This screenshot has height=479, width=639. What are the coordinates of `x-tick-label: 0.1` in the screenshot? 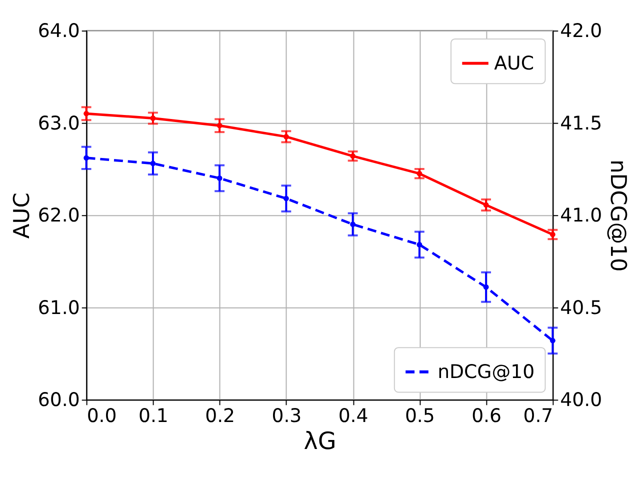 It's located at (153, 416).